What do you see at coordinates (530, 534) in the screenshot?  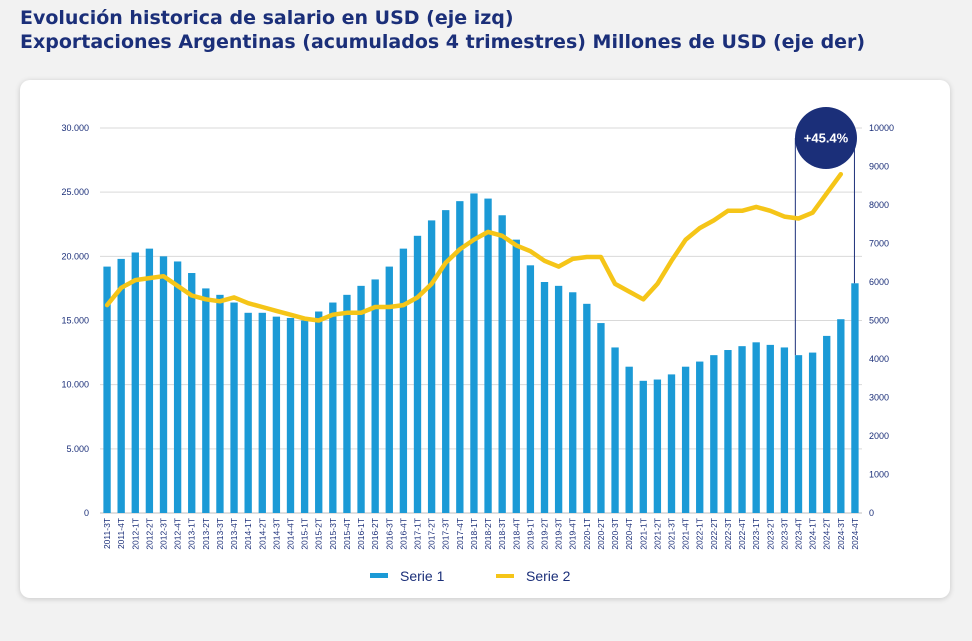 I see `x-axis-tick-label: 2019-1T` at bounding box center [530, 534].